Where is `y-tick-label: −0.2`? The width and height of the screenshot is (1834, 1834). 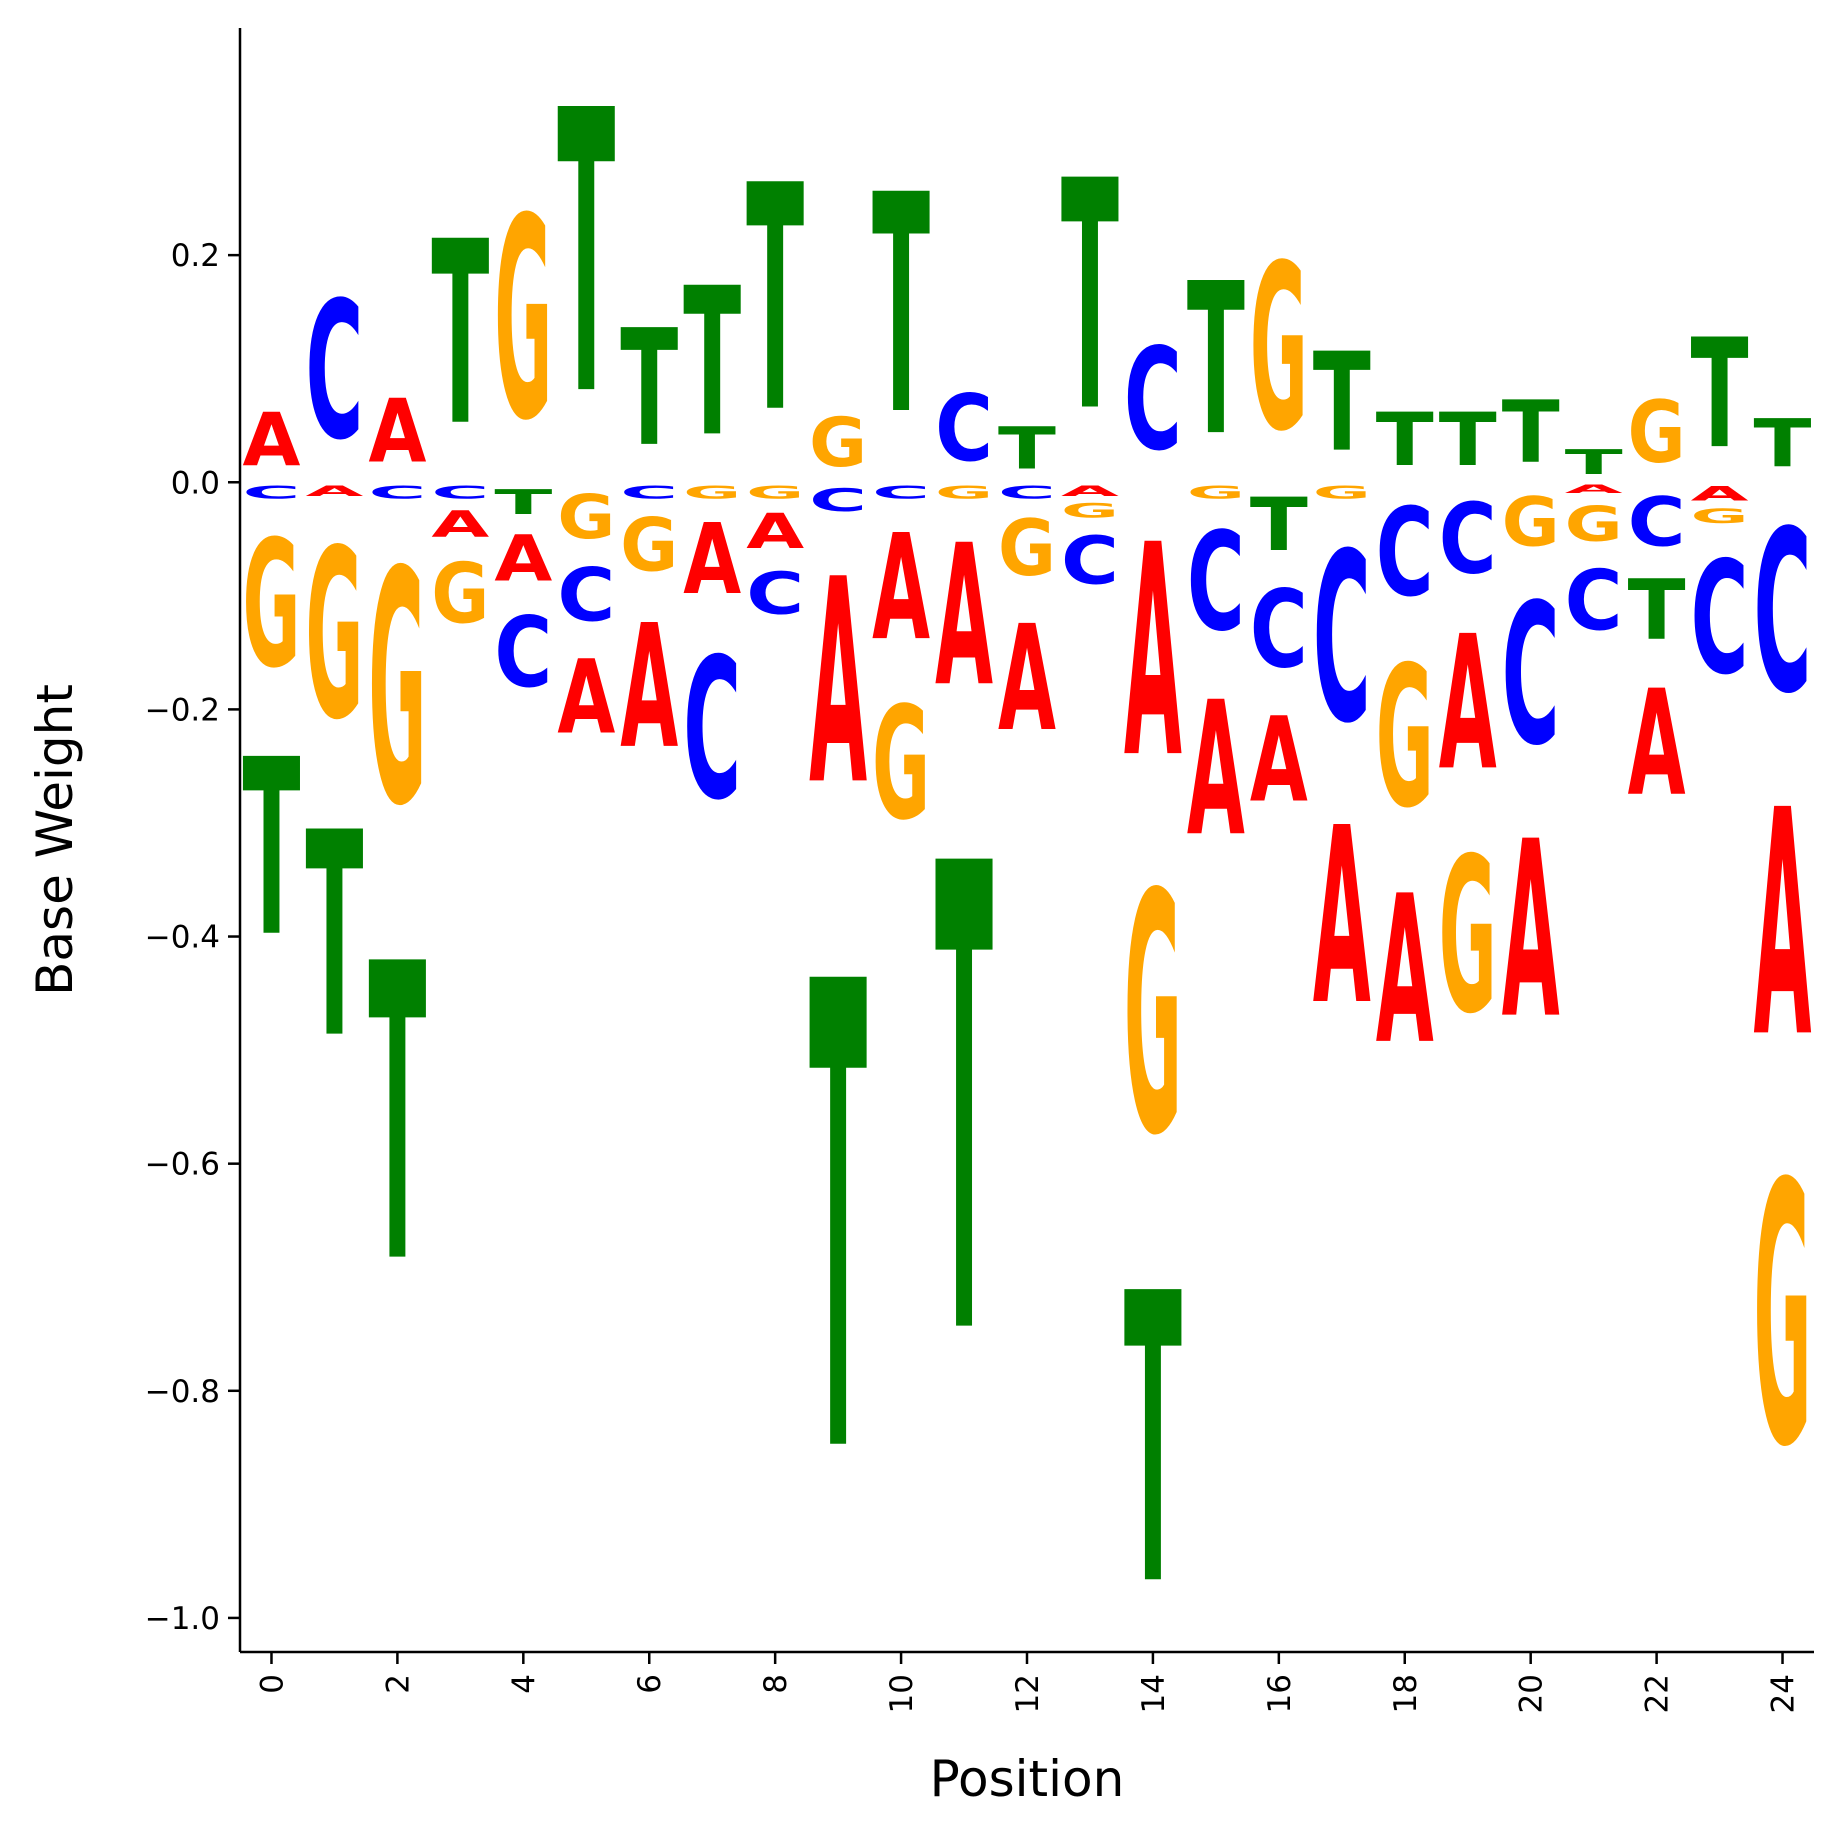
y-tick-label: −0.2 is located at coordinates (182, 710).